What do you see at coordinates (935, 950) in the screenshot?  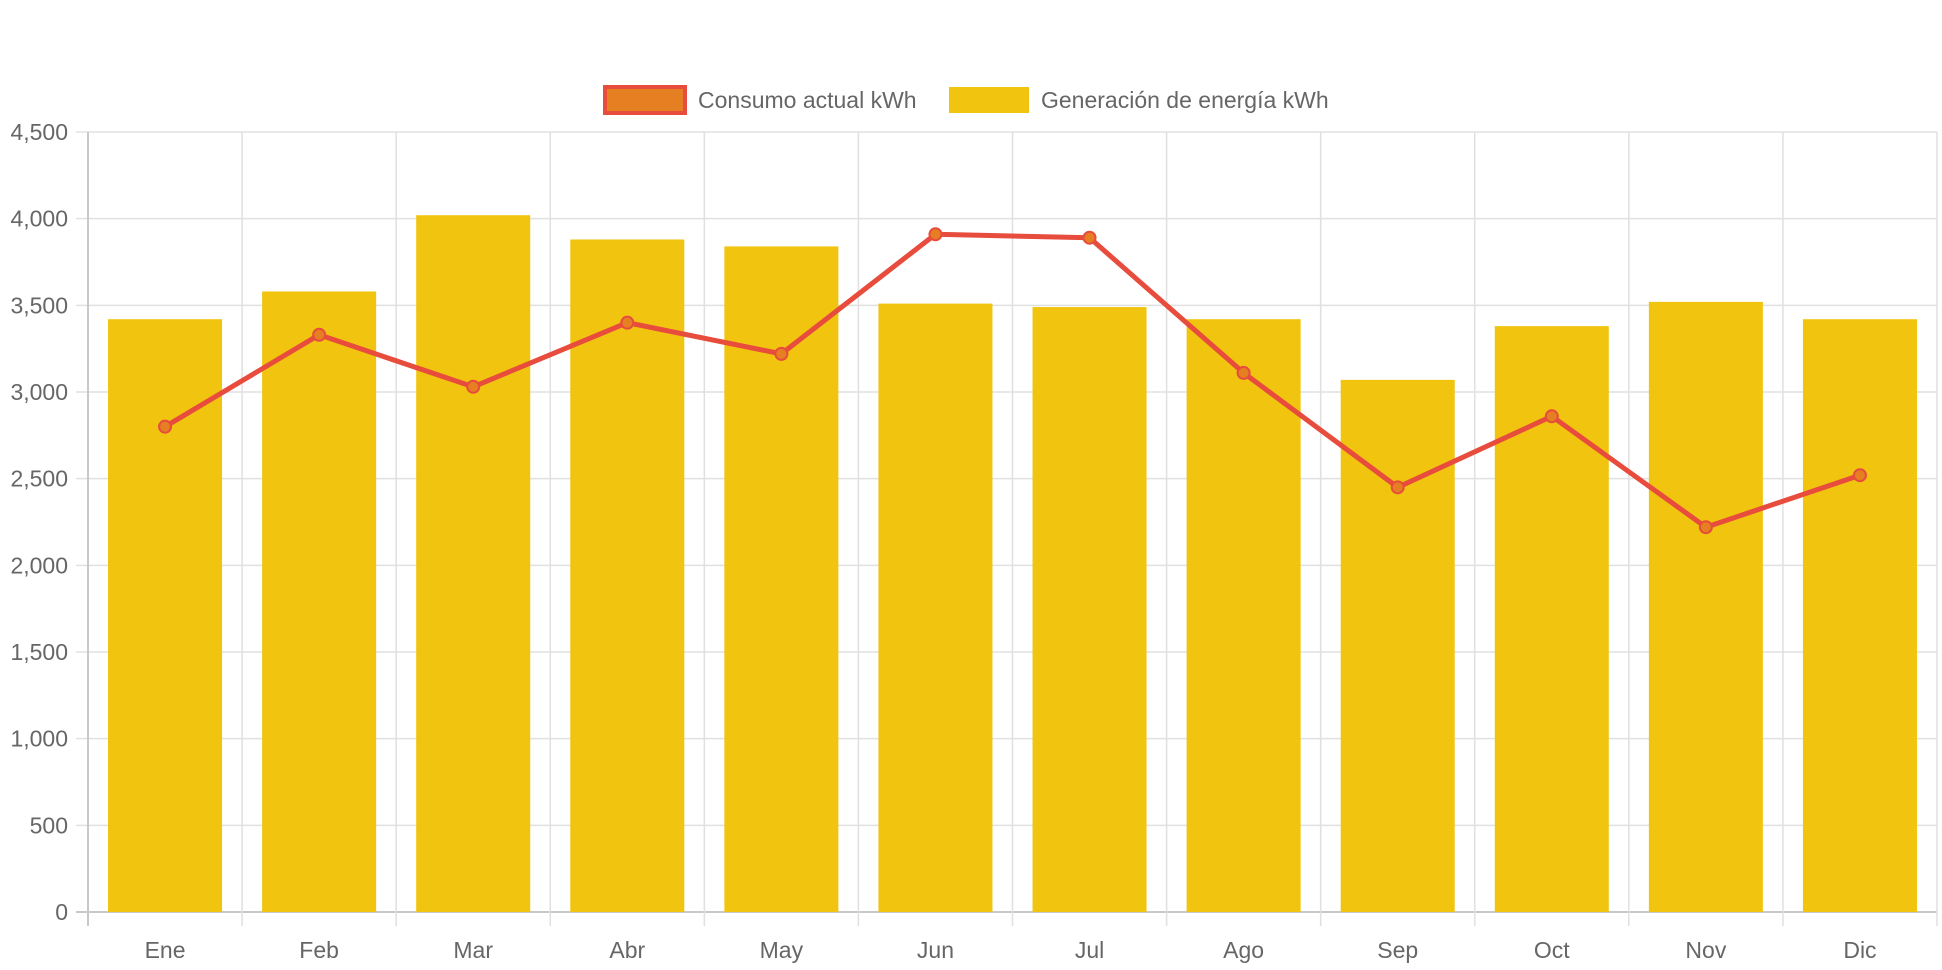 I see `x-tick-label: Jun` at bounding box center [935, 950].